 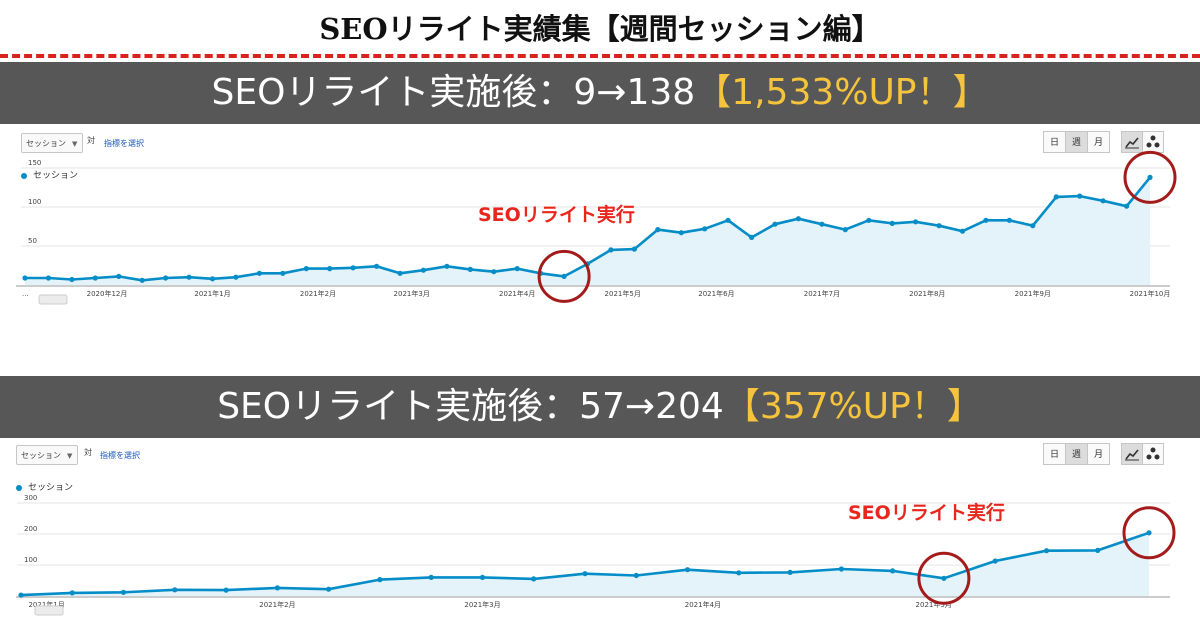 I want to click on x-tick-label: 2021年4月, so click(x=517, y=293).